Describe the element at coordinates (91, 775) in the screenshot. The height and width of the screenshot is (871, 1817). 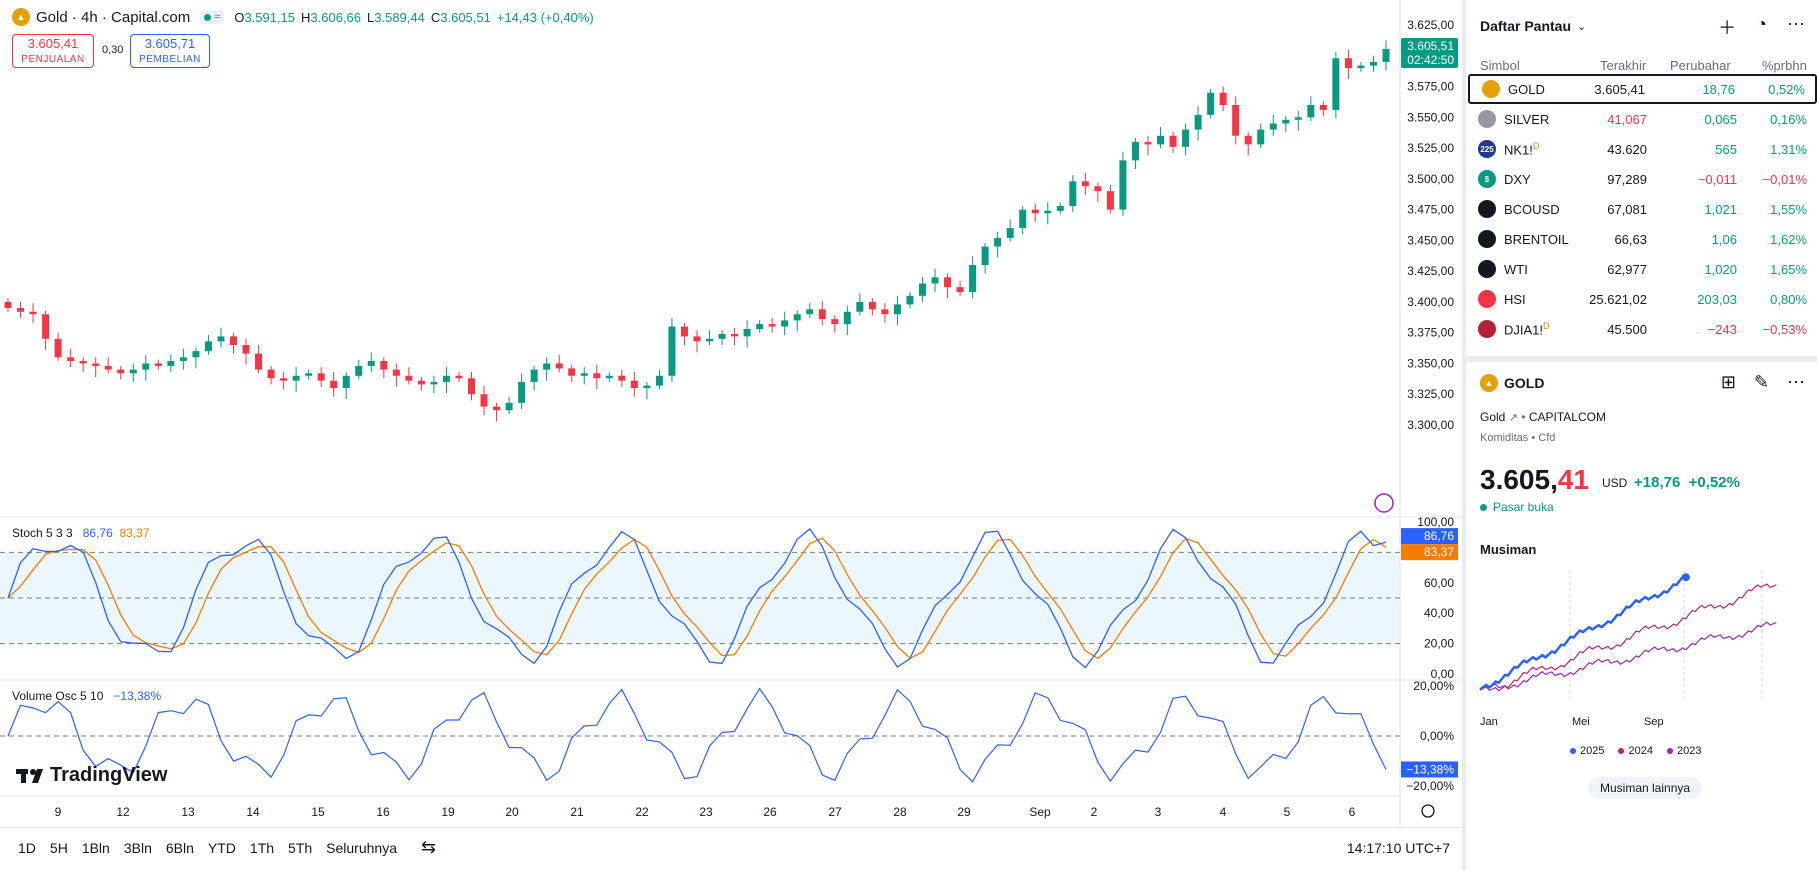
I see `tradingview-logo: TradingView` at that location.